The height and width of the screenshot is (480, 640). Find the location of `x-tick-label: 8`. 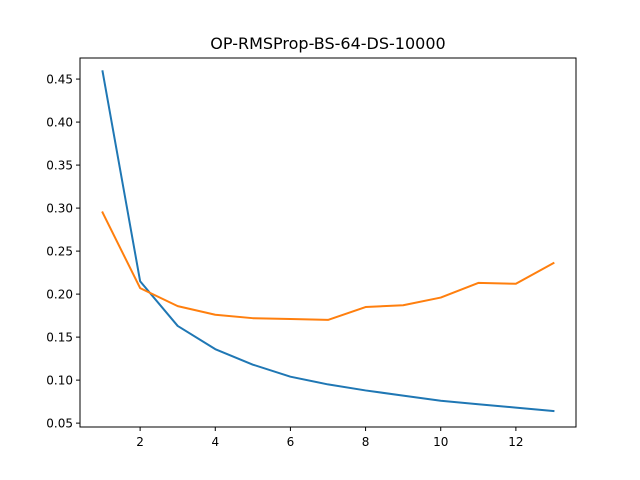

x-tick-label: 8 is located at coordinates (366, 442).